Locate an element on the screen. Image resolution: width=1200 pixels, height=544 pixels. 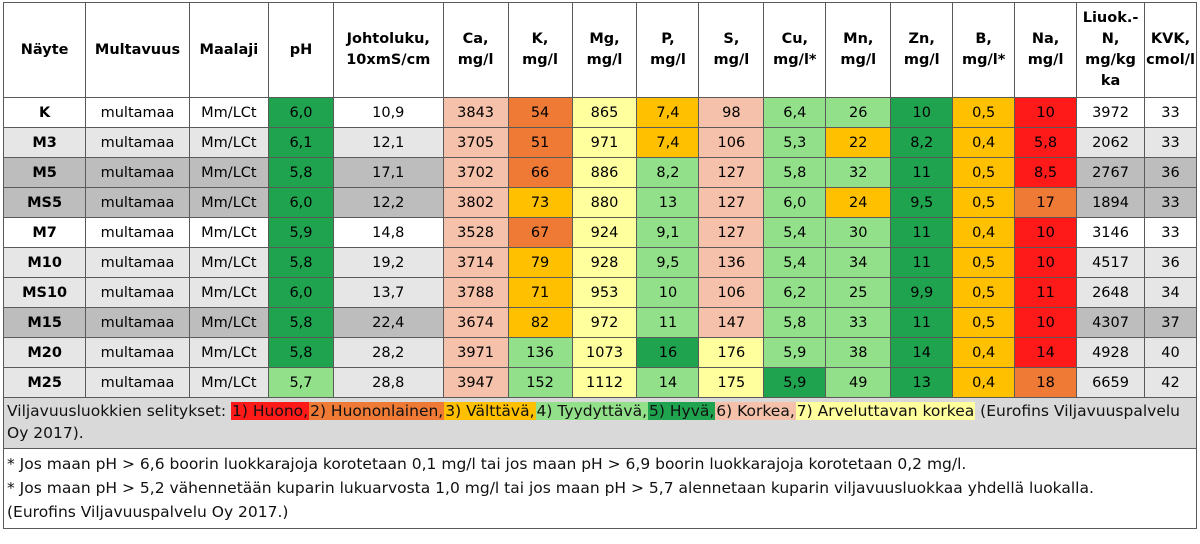
column-header-line: 10xmS/cm is located at coordinates (388, 60).